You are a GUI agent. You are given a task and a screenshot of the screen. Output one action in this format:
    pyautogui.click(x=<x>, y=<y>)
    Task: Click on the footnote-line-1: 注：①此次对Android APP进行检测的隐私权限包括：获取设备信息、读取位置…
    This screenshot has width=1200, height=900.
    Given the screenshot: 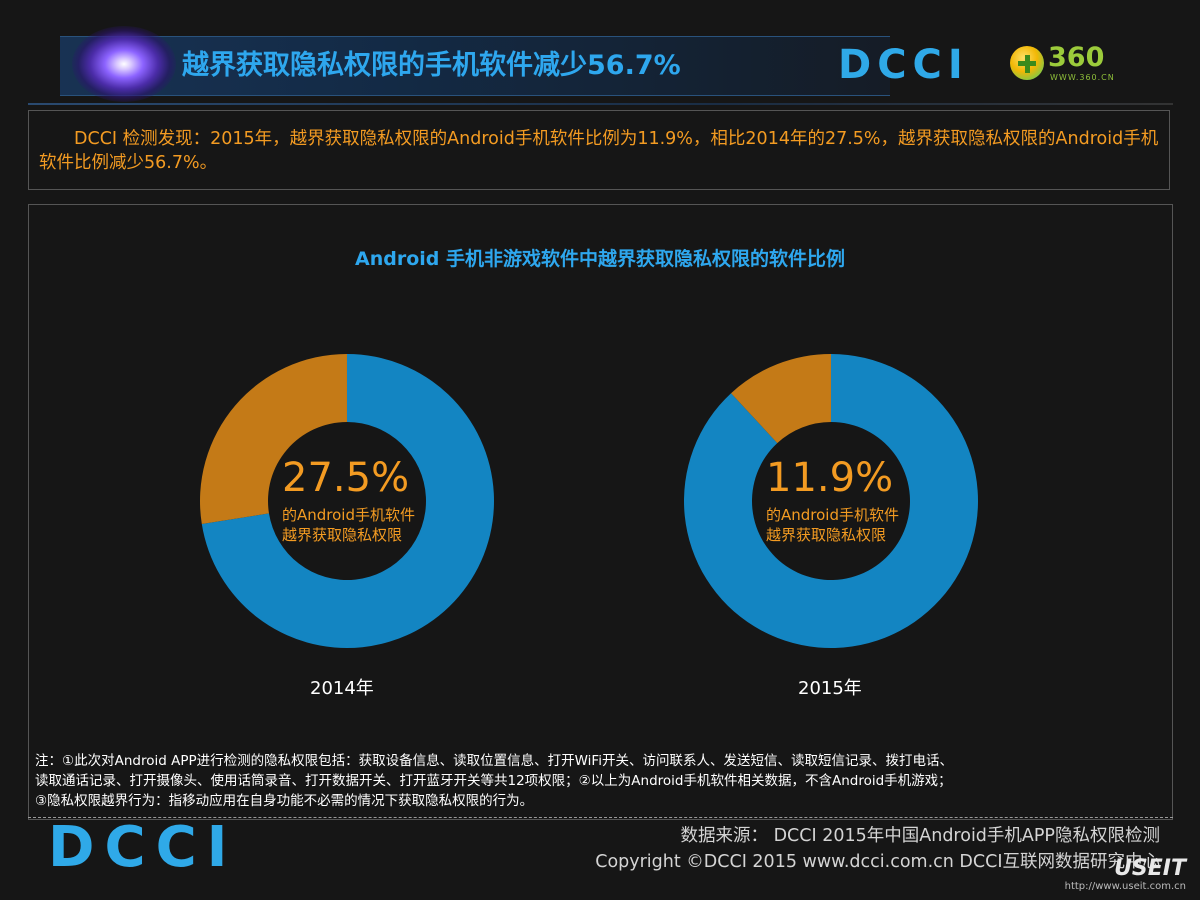 What is the action you would take?
    pyautogui.click(x=494, y=761)
    